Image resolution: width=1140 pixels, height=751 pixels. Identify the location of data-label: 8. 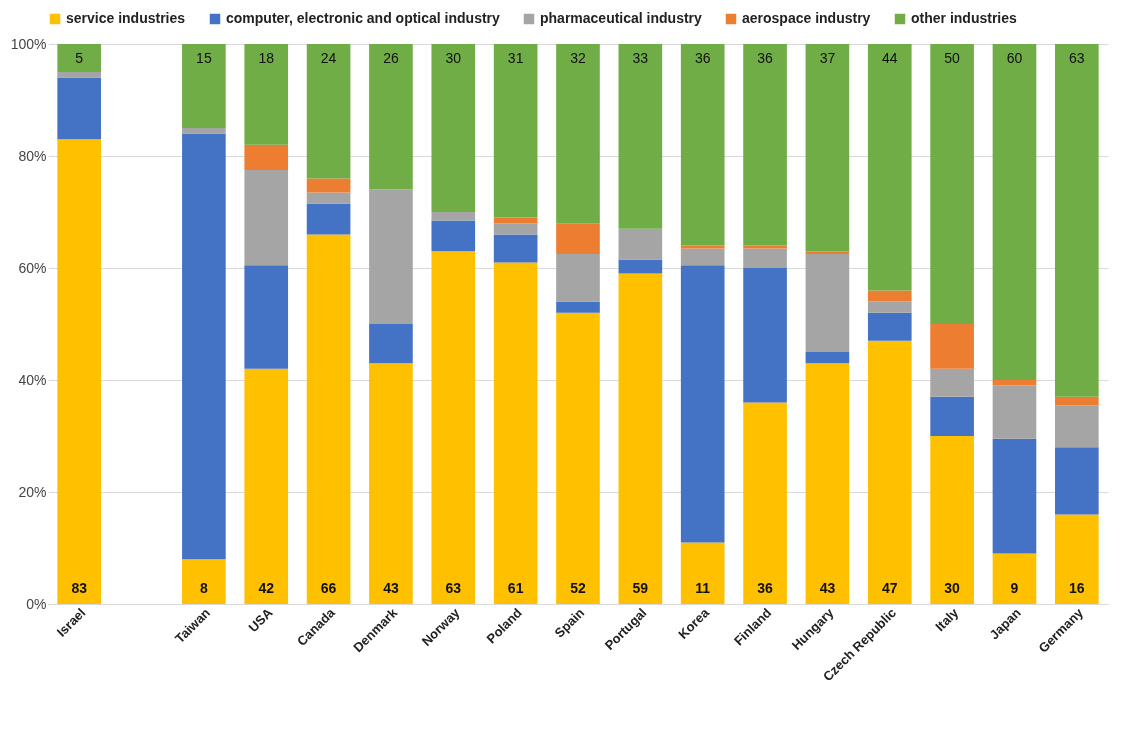
(203, 588).